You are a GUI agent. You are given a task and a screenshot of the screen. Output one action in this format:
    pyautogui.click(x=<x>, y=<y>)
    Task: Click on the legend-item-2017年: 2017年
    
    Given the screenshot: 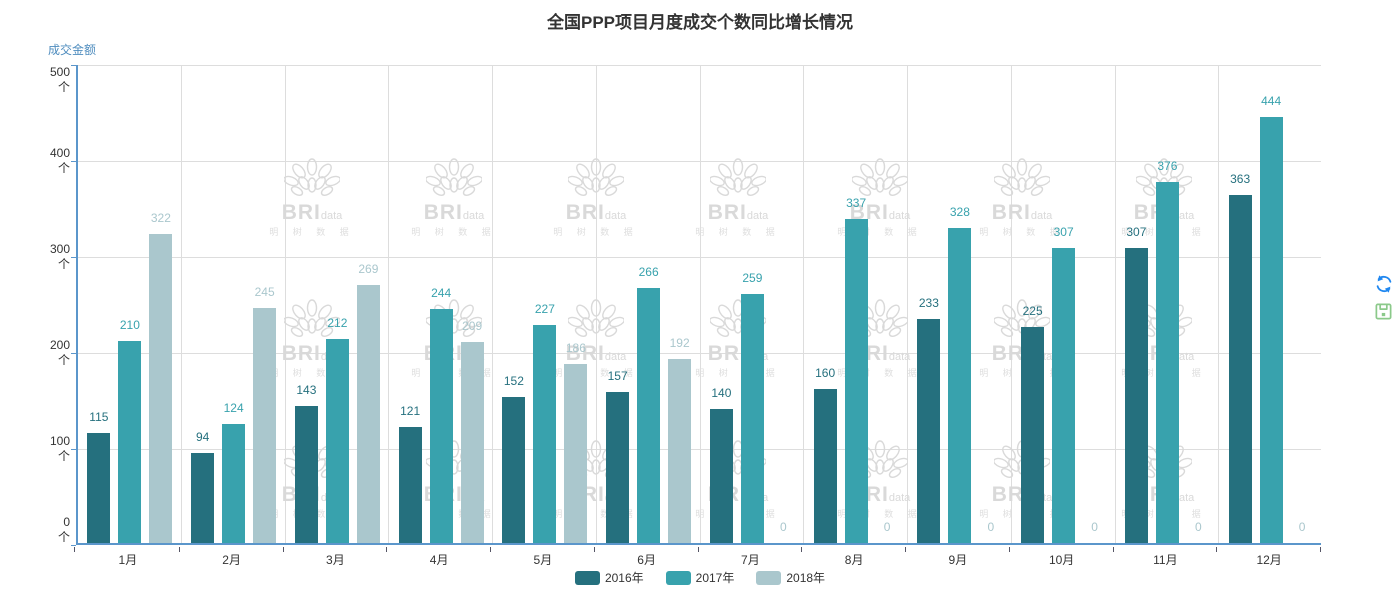 What is the action you would take?
    pyautogui.click(x=700, y=577)
    